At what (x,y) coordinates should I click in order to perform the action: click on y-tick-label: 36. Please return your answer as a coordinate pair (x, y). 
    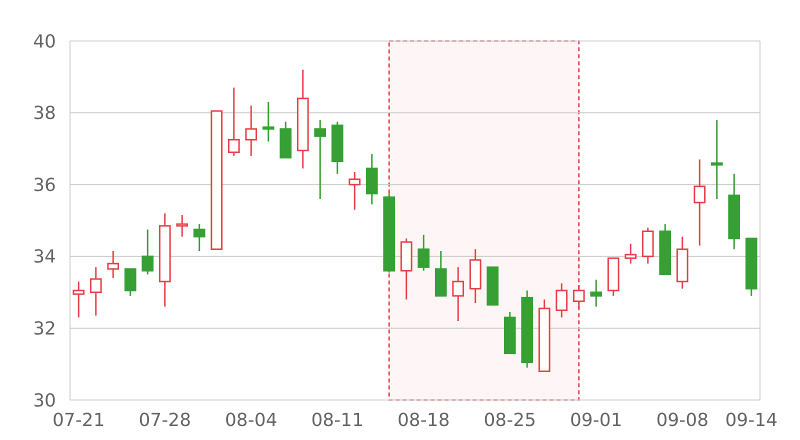
    Looking at the image, I should click on (44, 185).